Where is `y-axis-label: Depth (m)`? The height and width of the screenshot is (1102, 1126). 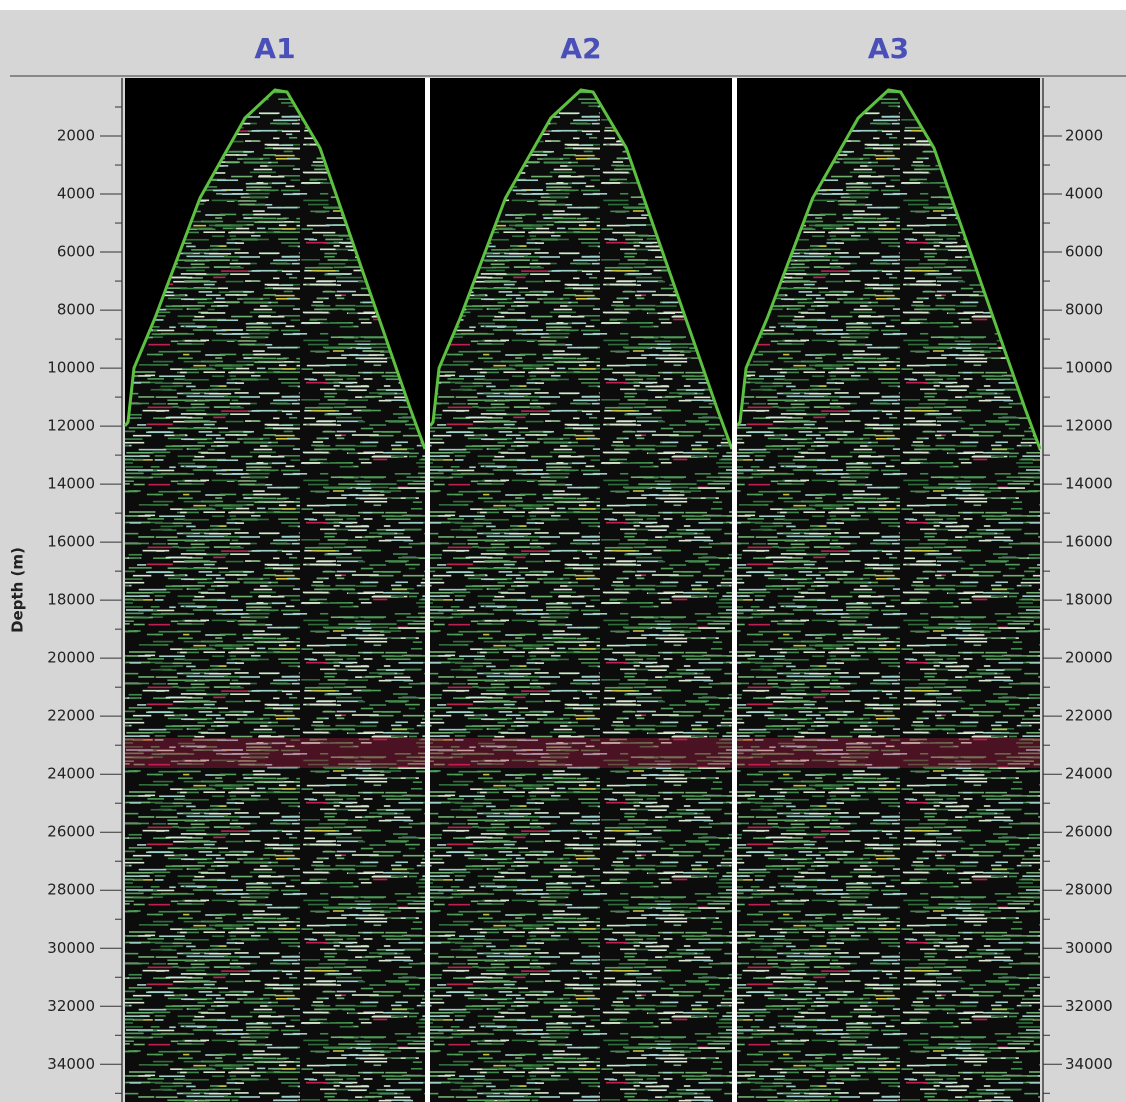 y-axis-label: Depth (m) is located at coordinates (18, 590).